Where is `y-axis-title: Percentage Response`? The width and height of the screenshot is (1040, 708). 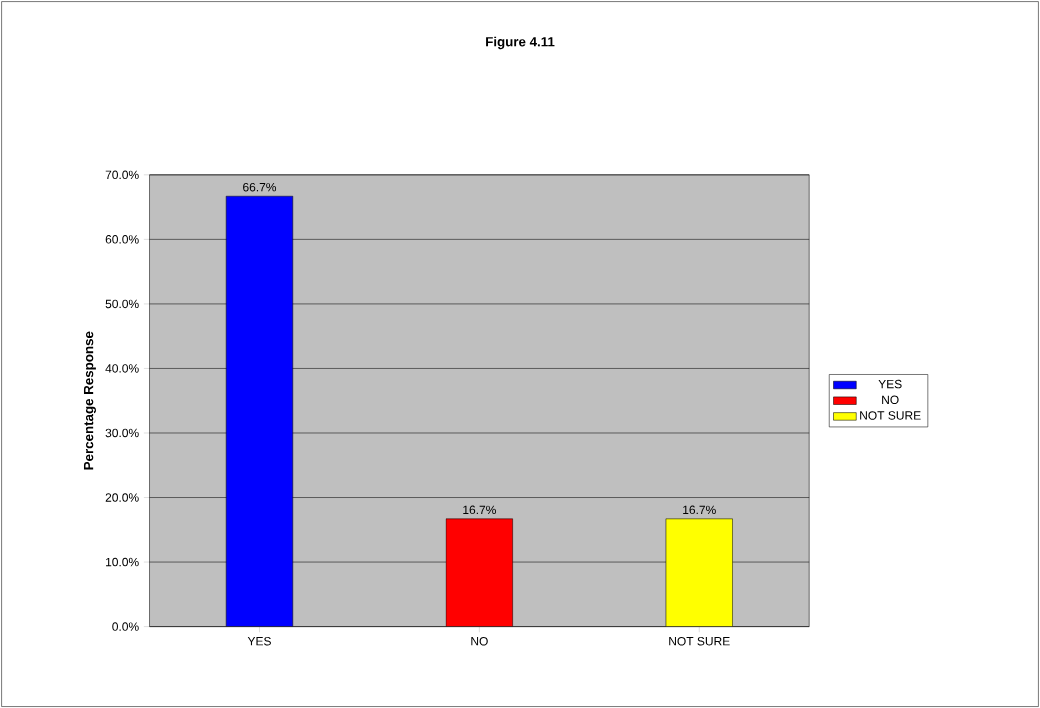
y-axis-title: Percentage Response is located at coordinates (89, 400).